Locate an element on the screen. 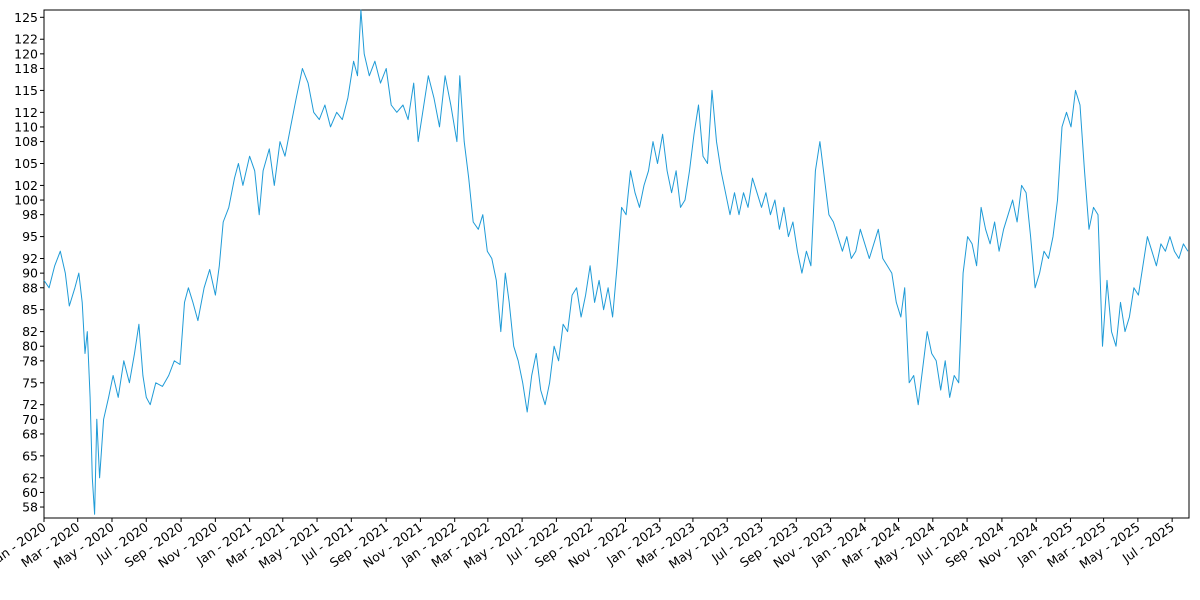  y-tick-label: 72 is located at coordinates (30, 404).